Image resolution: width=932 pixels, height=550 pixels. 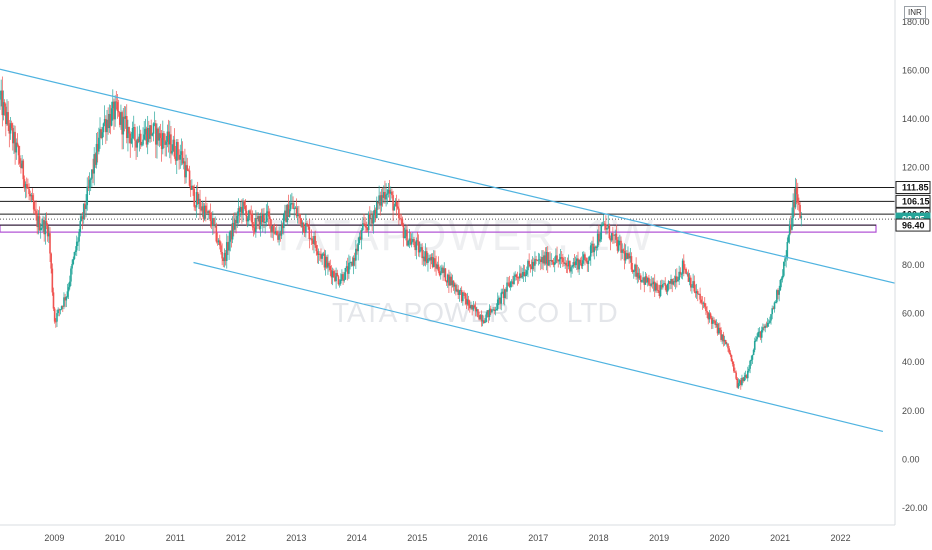 I want to click on price-tag: 111.85, so click(x=913, y=188).